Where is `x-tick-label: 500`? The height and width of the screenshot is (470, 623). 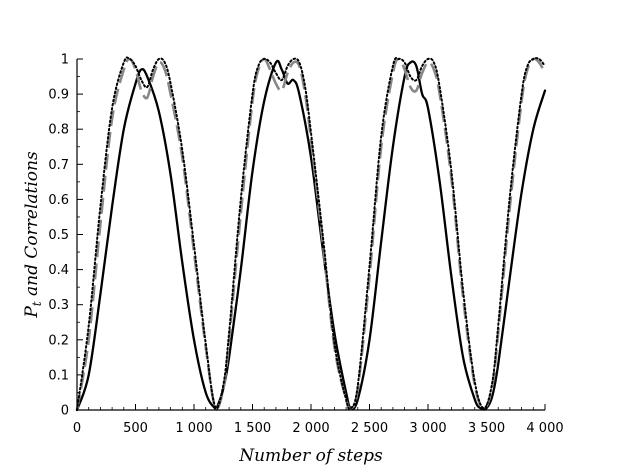 x-tick-label: 500 is located at coordinates (135, 428).